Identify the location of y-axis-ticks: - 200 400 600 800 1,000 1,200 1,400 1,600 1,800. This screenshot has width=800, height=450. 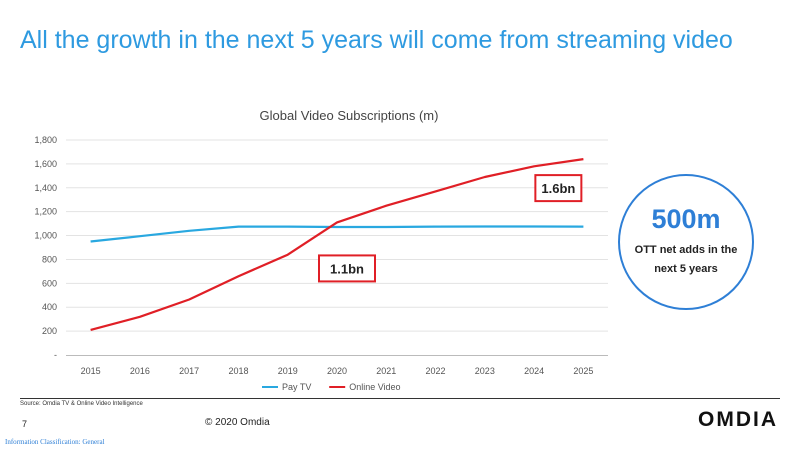
(45, 247).